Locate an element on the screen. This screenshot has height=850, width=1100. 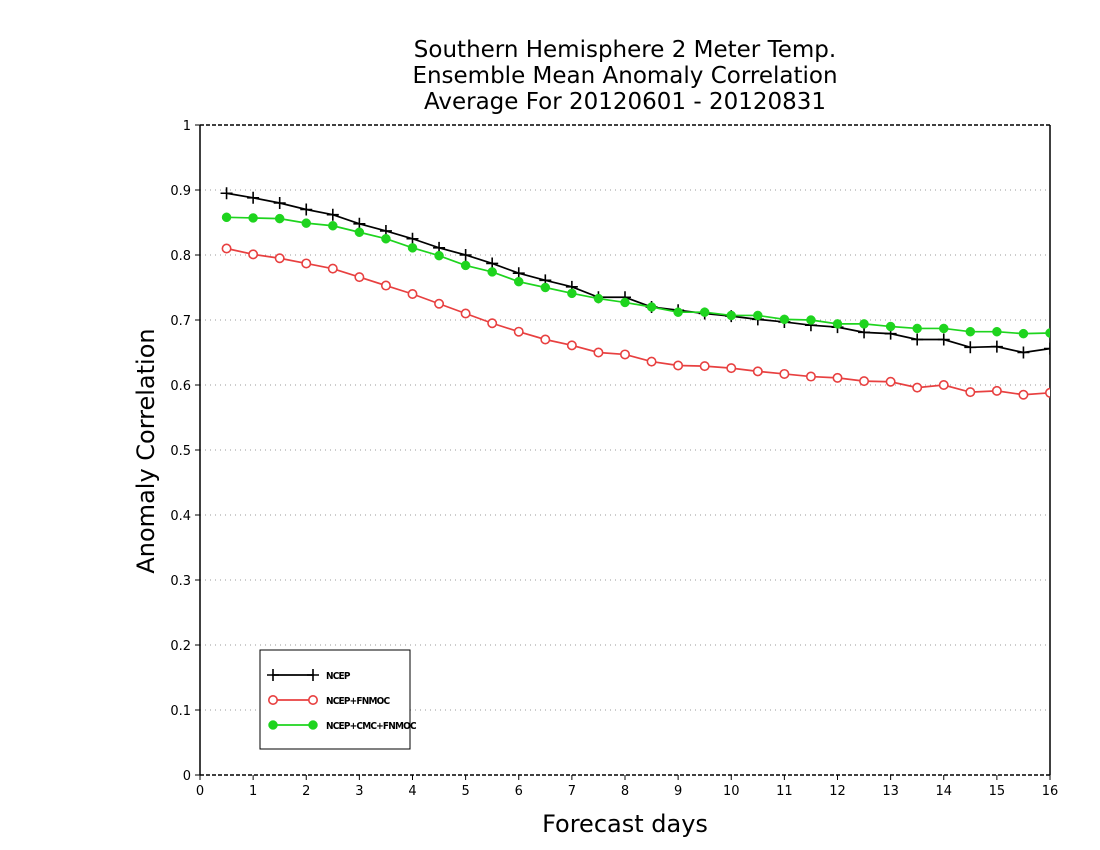
y-tick-label: 0.9 is located at coordinates (180, 191).